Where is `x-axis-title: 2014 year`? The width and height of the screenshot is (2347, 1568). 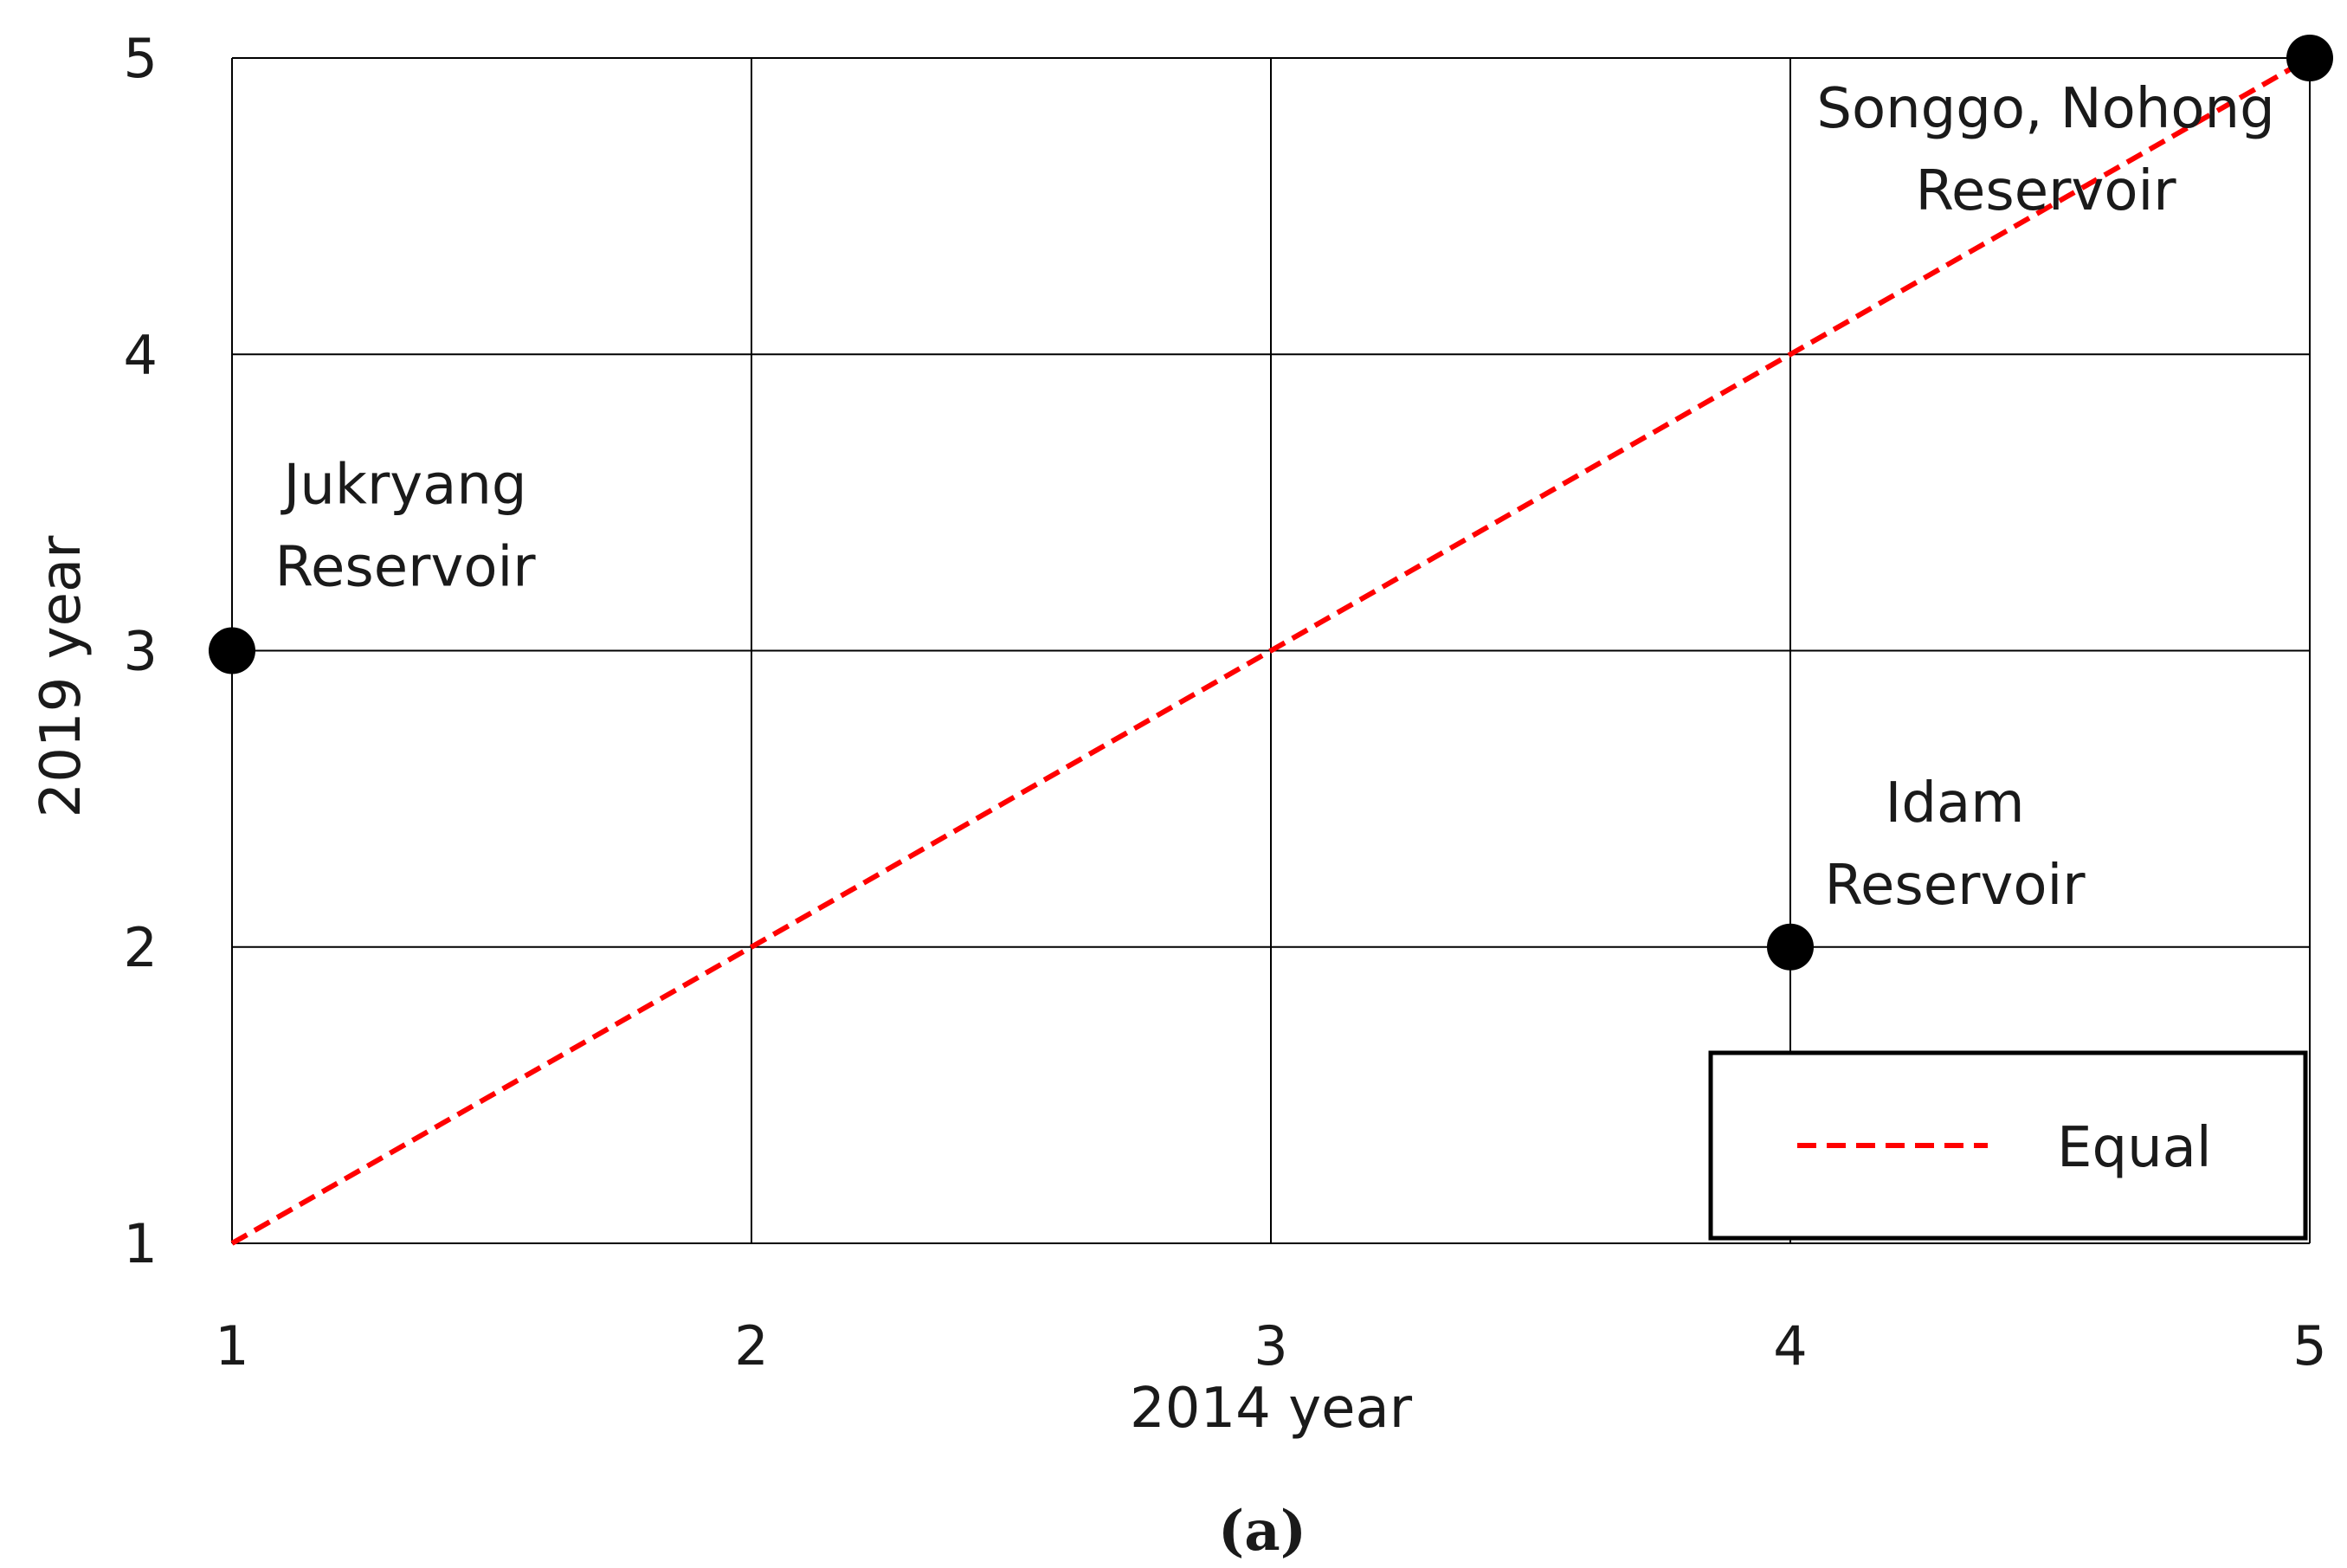
x-axis-title: 2014 year is located at coordinates (1271, 1409).